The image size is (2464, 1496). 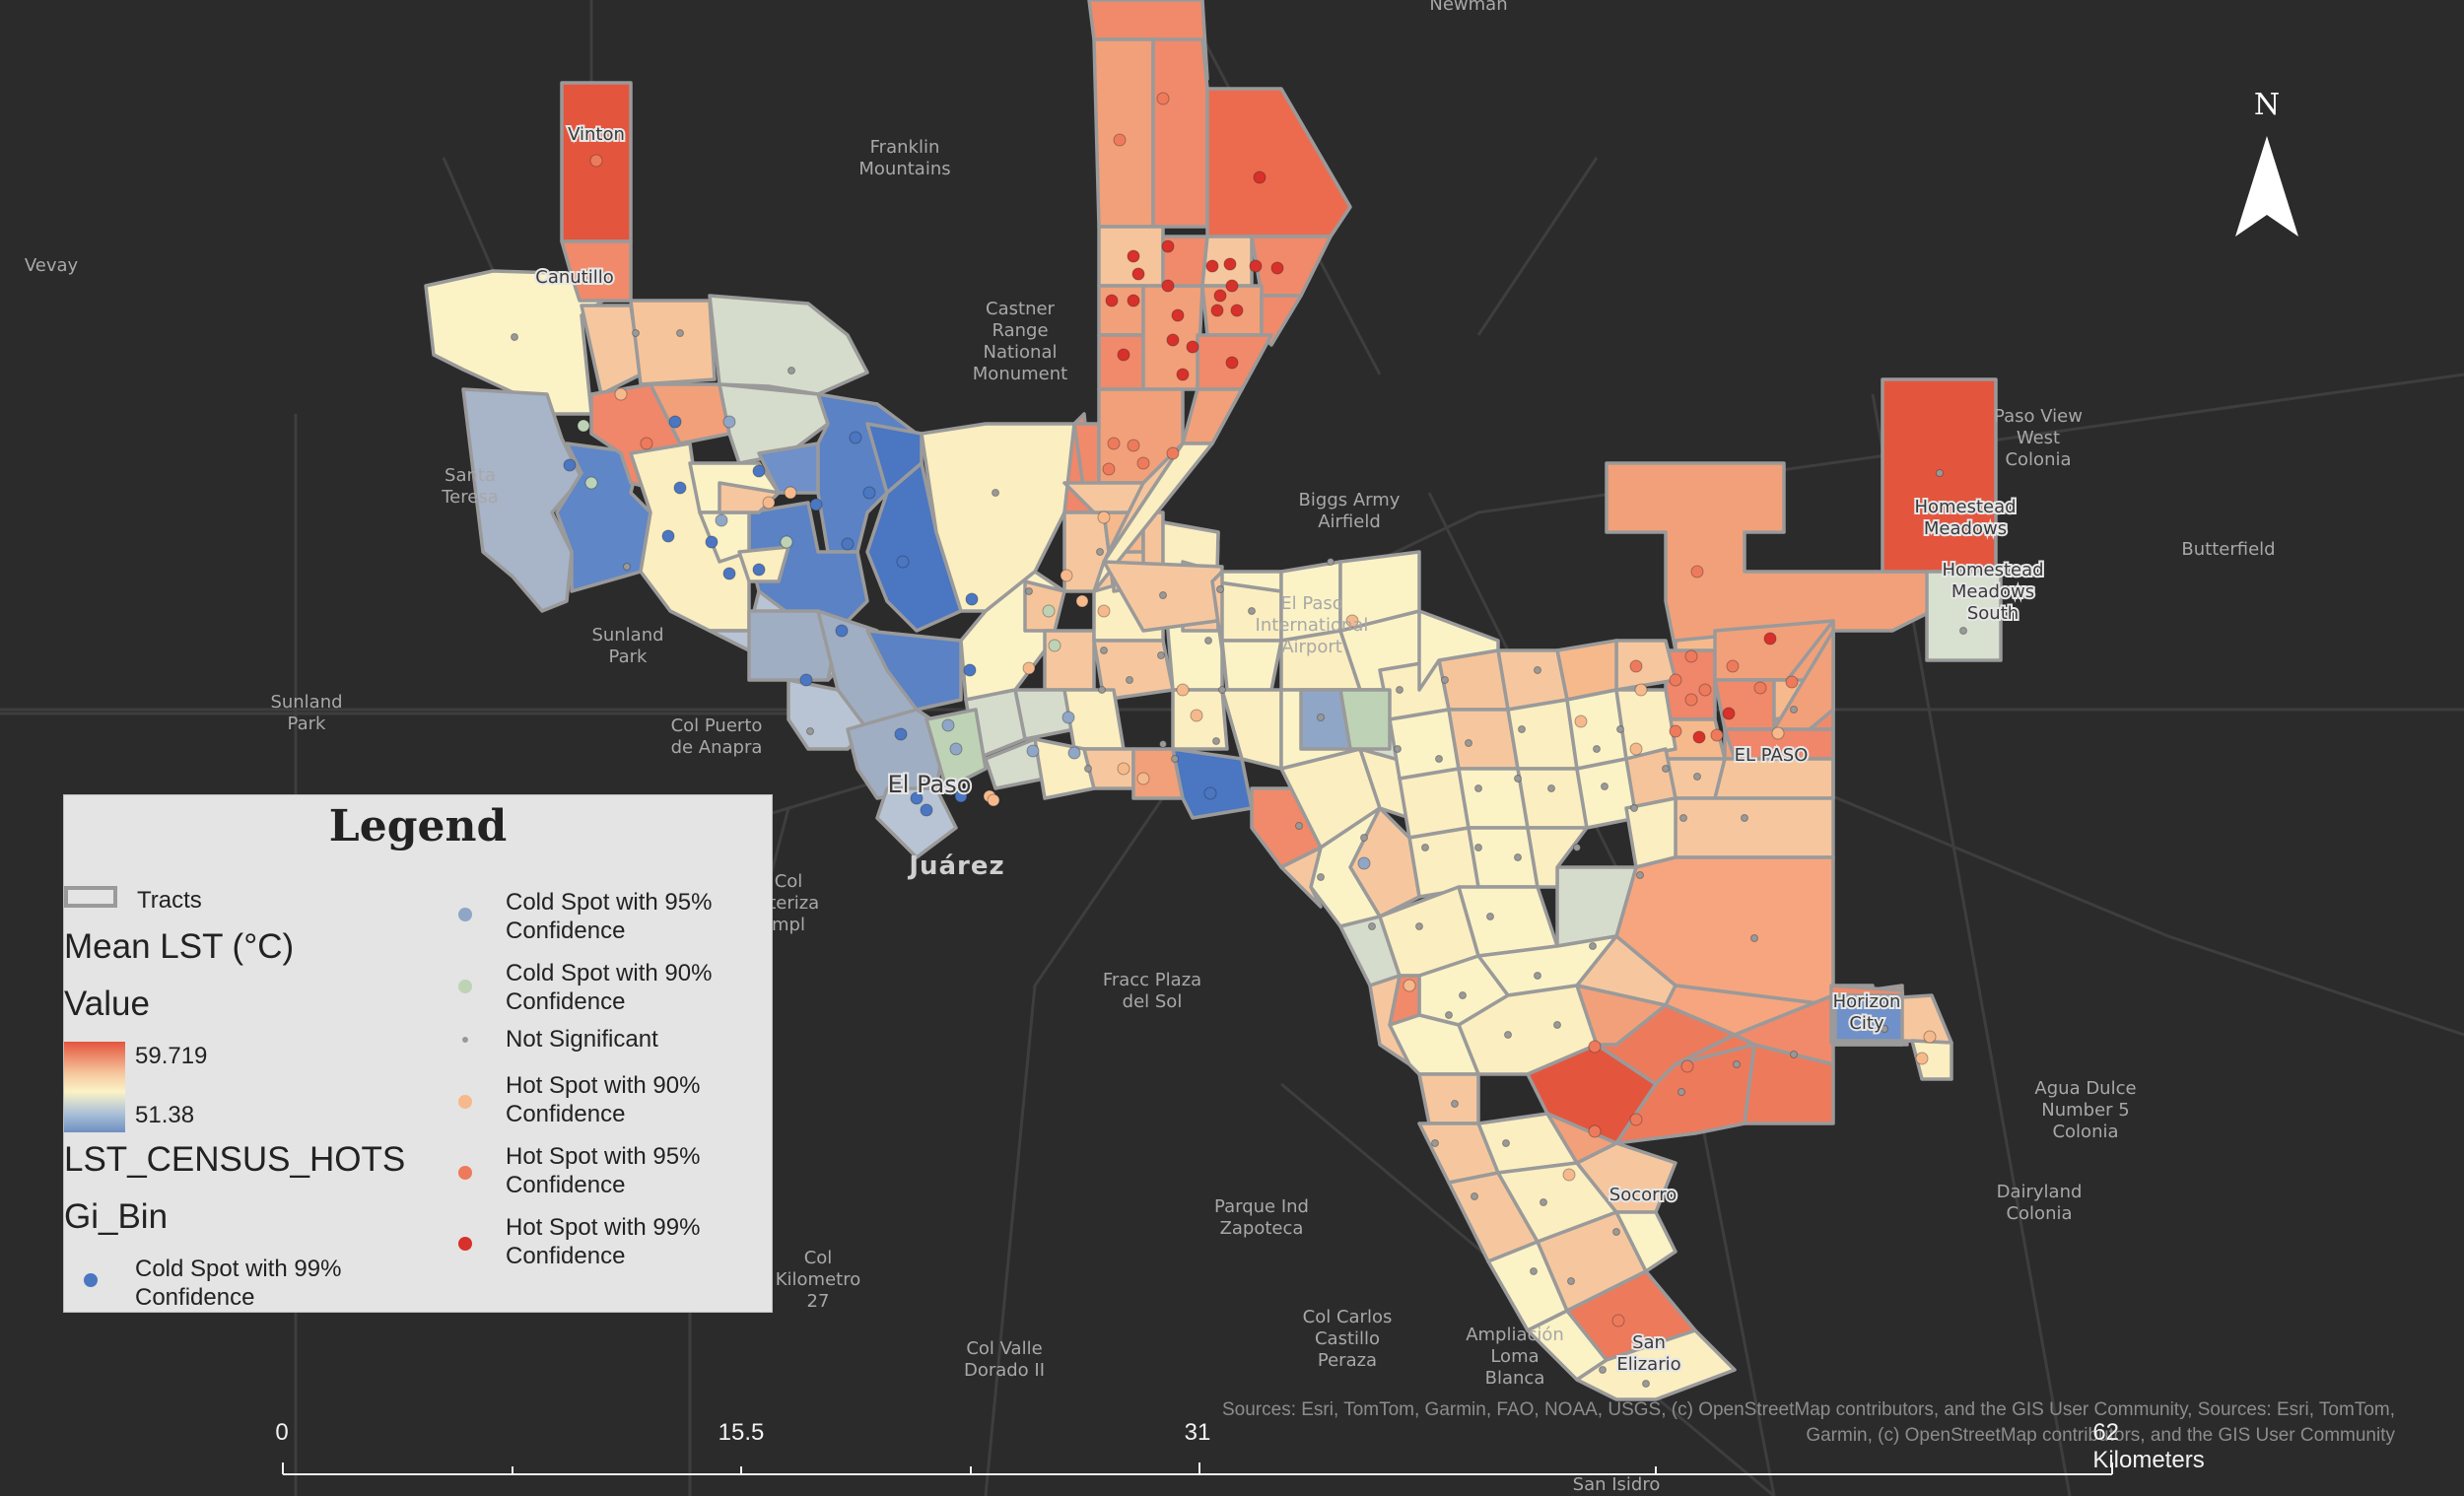 What do you see at coordinates (1965, 518) in the screenshot?
I see `town-homestead: Homestead Meadows` at bounding box center [1965, 518].